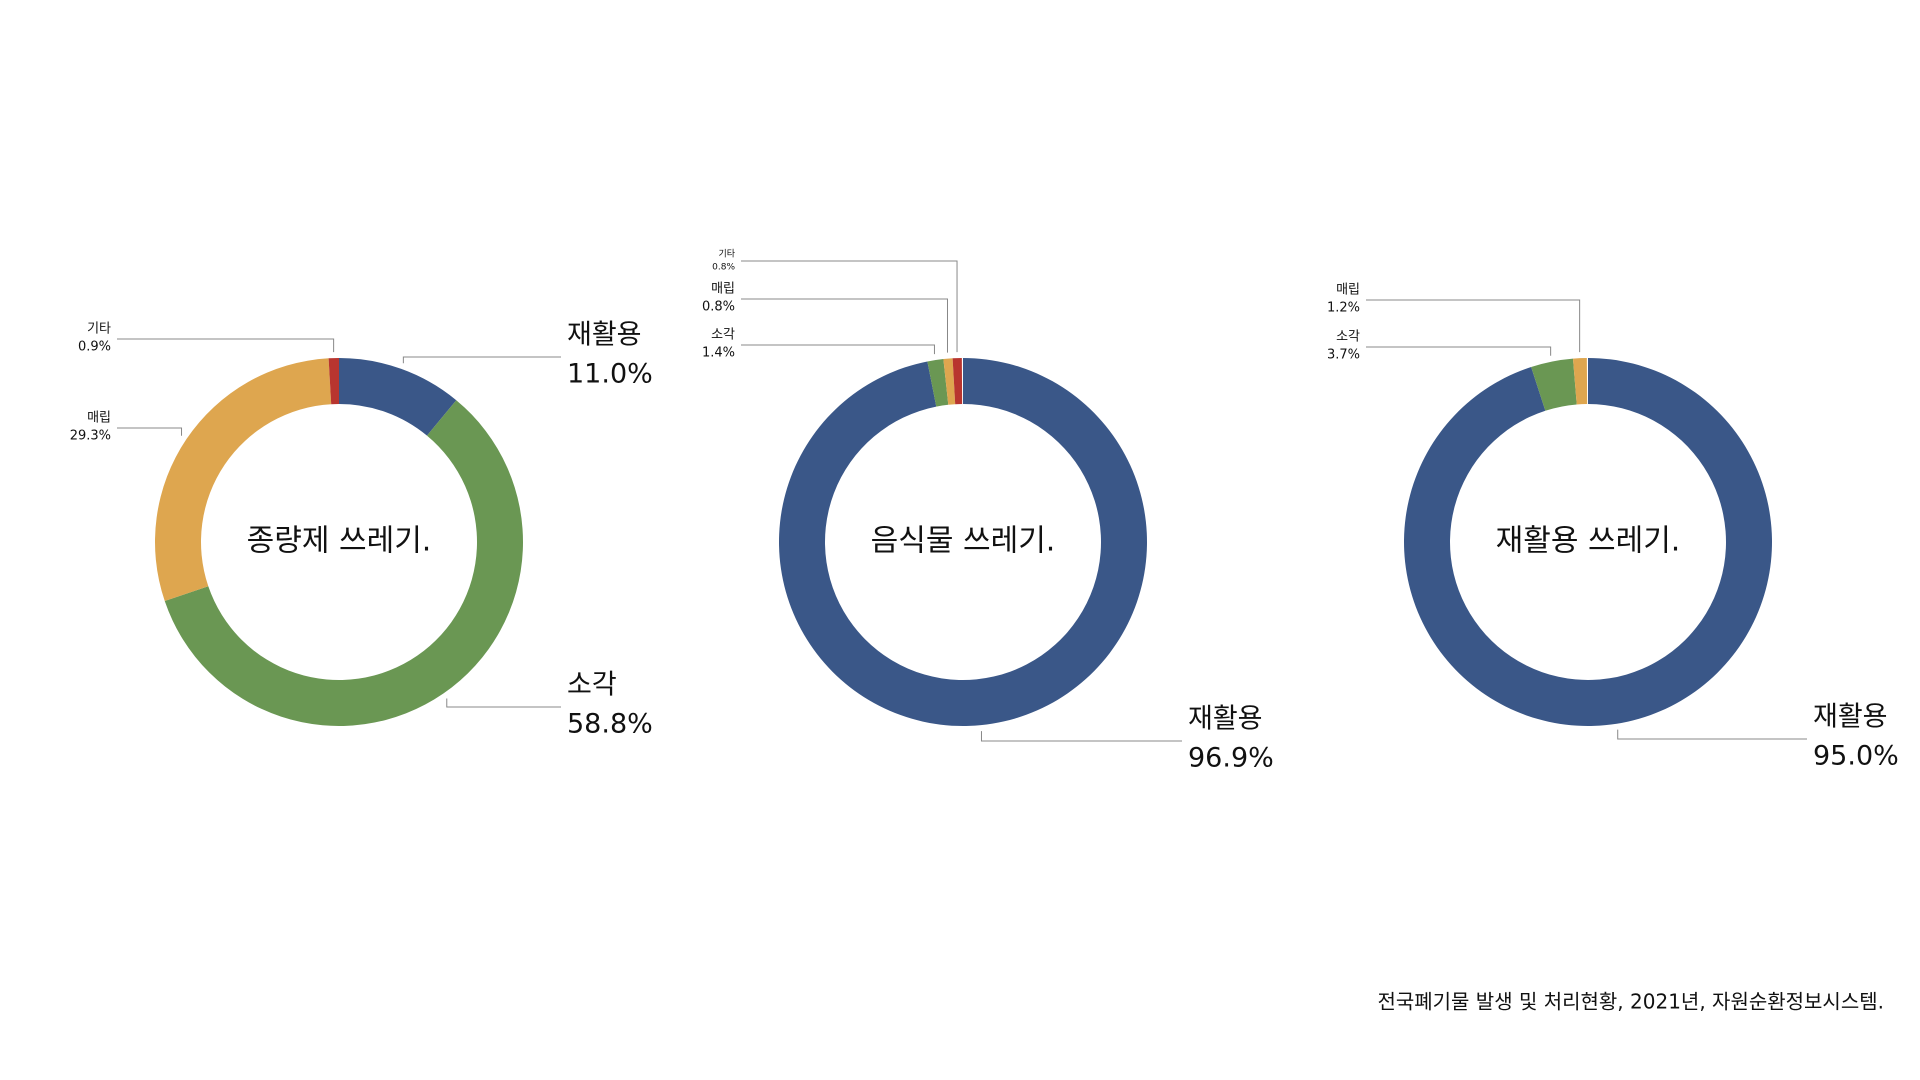  Describe the element at coordinates (339, 541) in the screenshot. I see `chart-title: 종량제 쓰레기.` at that location.